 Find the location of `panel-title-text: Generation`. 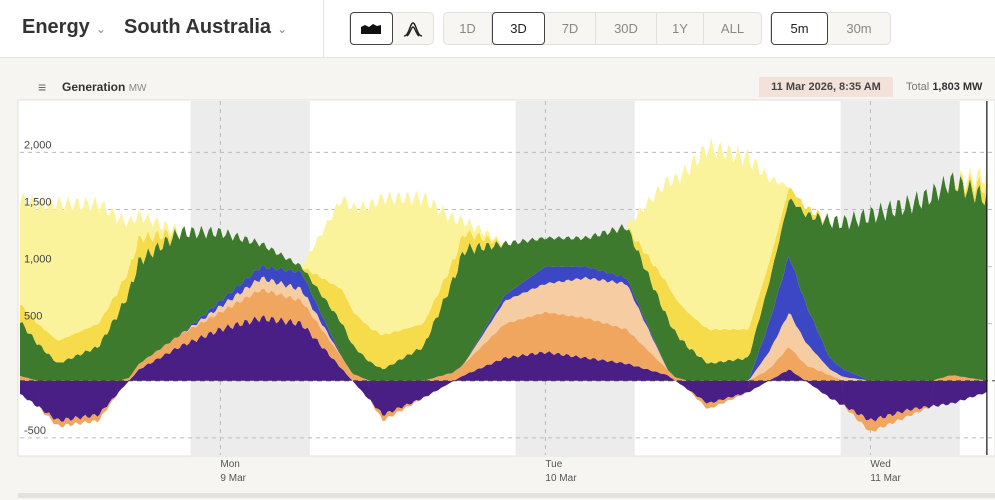

panel-title-text: Generation is located at coordinates (94, 87).